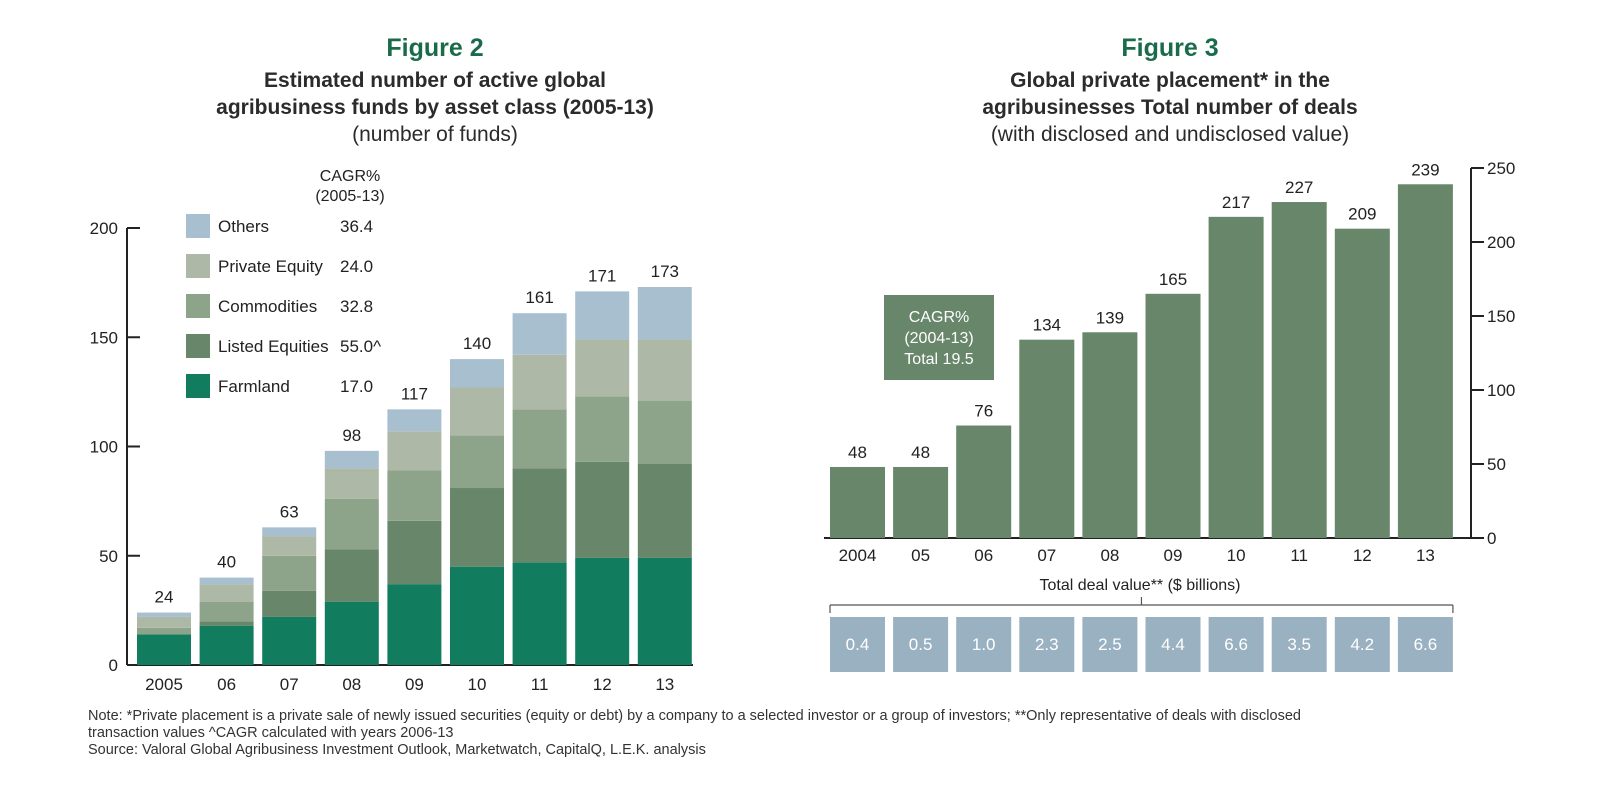  I want to click on deal-value-label: 4.2, so click(1362, 644).